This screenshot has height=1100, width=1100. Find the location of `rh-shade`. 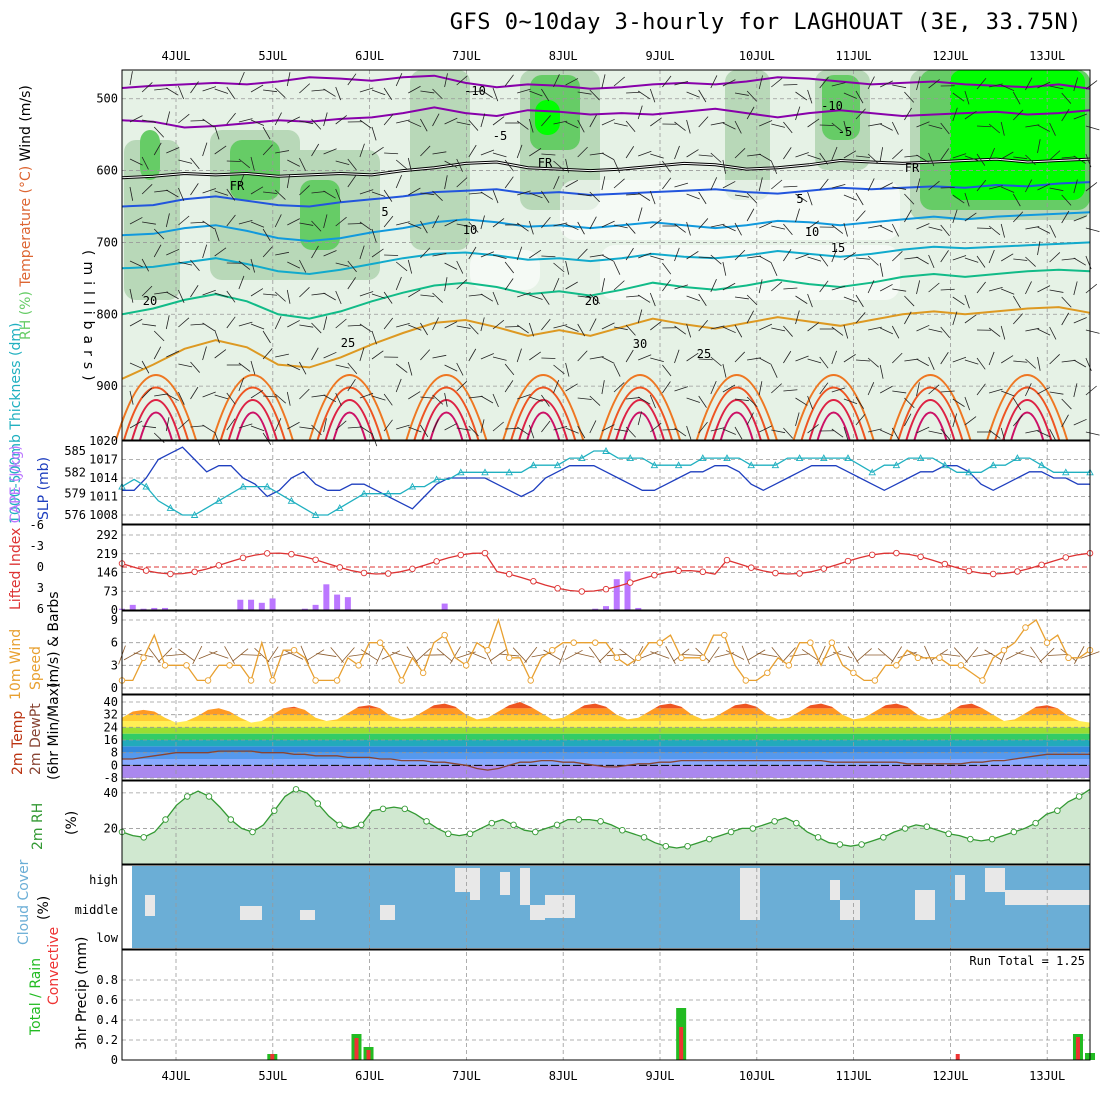

rh-shade is located at coordinates (841, 107).